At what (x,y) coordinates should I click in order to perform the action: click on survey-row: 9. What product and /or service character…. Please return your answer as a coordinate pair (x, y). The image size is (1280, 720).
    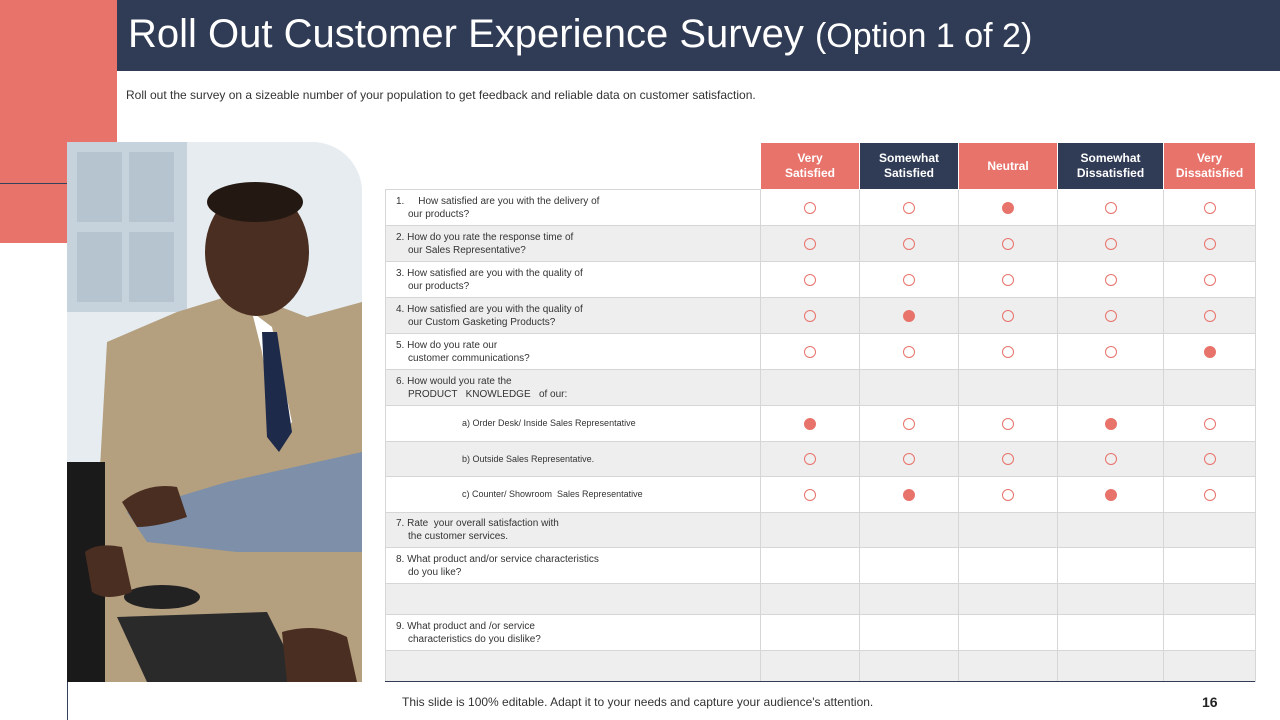
    Looking at the image, I should click on (820, 632).